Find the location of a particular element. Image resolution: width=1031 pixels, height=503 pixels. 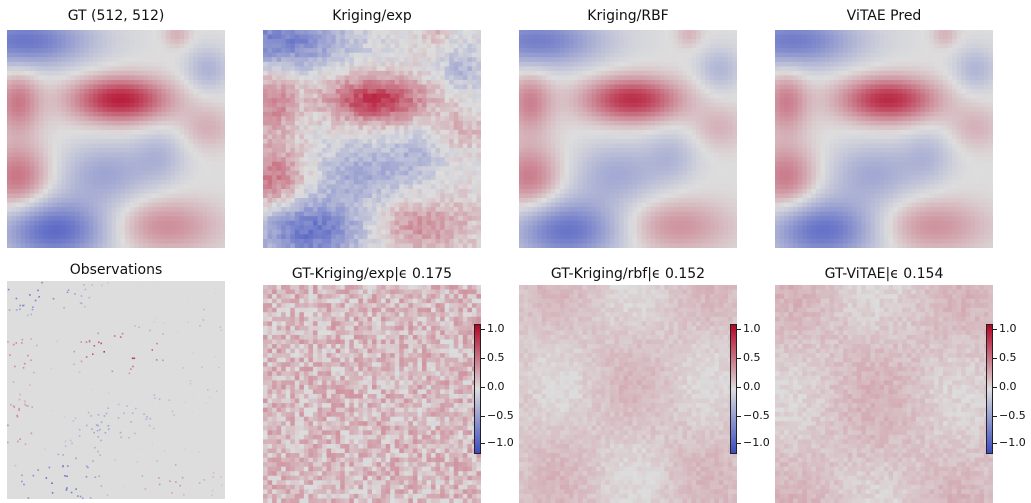

panel-gt: GT (512, 512) is located at coordinates (116, 129).